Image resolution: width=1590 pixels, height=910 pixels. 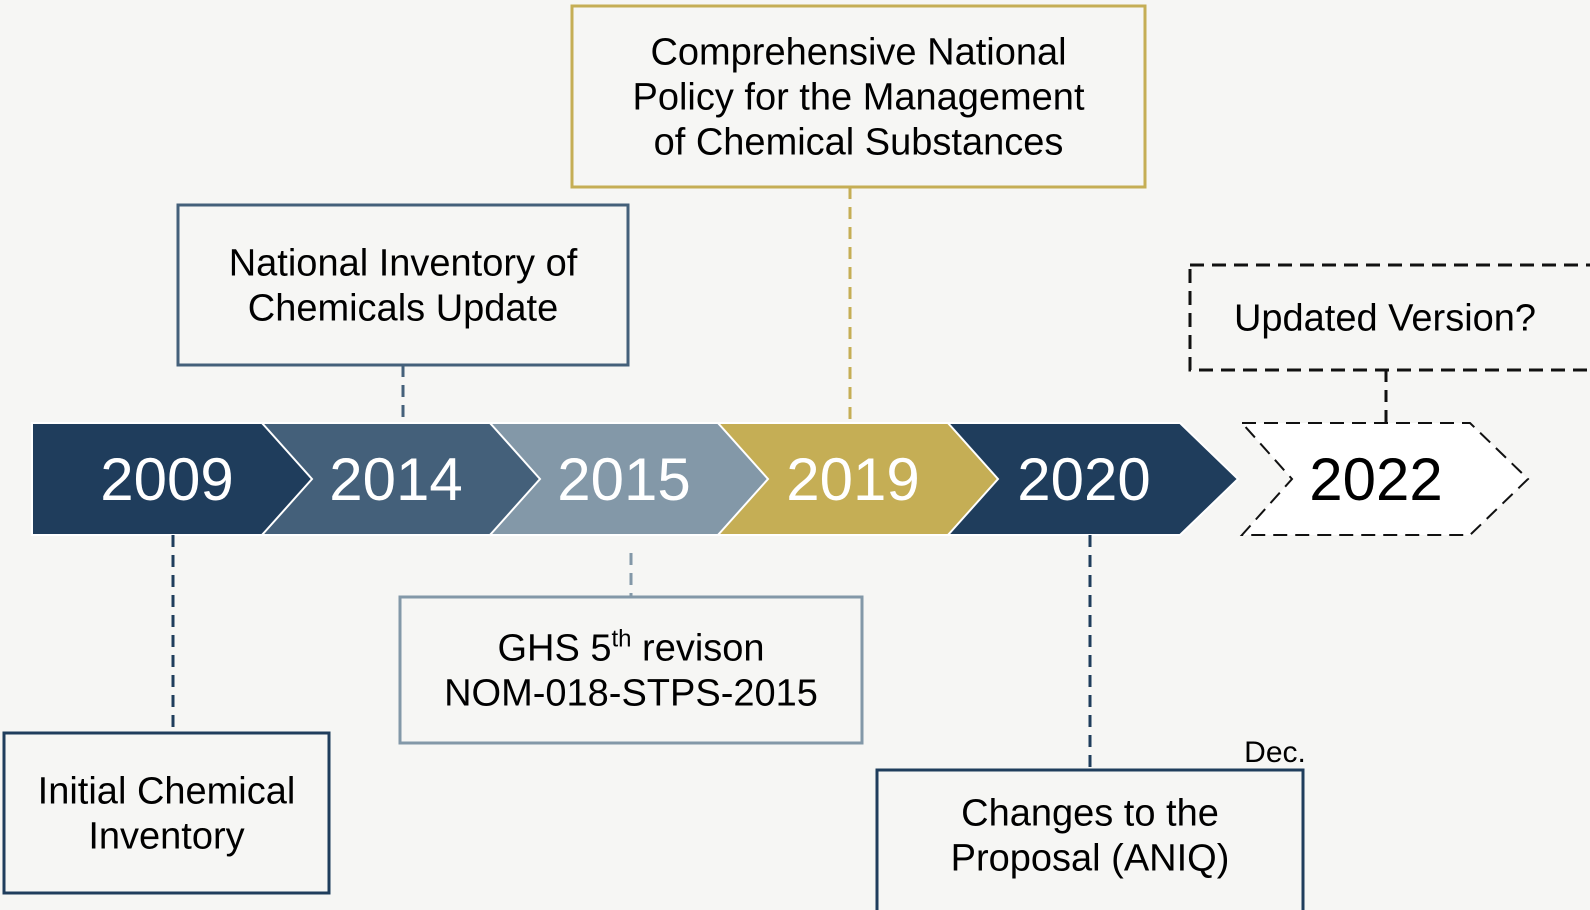 What do you see at coordinates (623, 479) in the screenshot?
I see `year-label: 2015` at bounding box center [623, 479].